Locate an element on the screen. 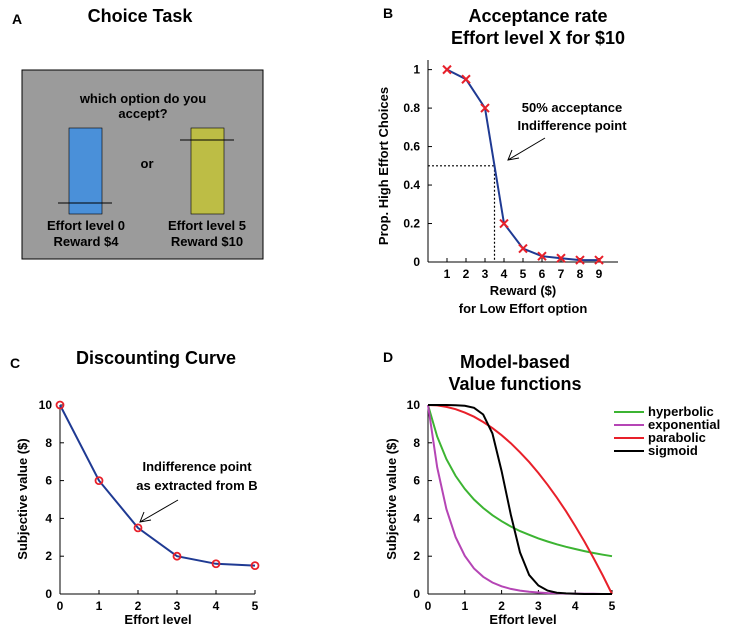 The height and width of the screenshot is (629, 731). panel-b-x-tick-label: 9 is located at coordinates (599, 274).